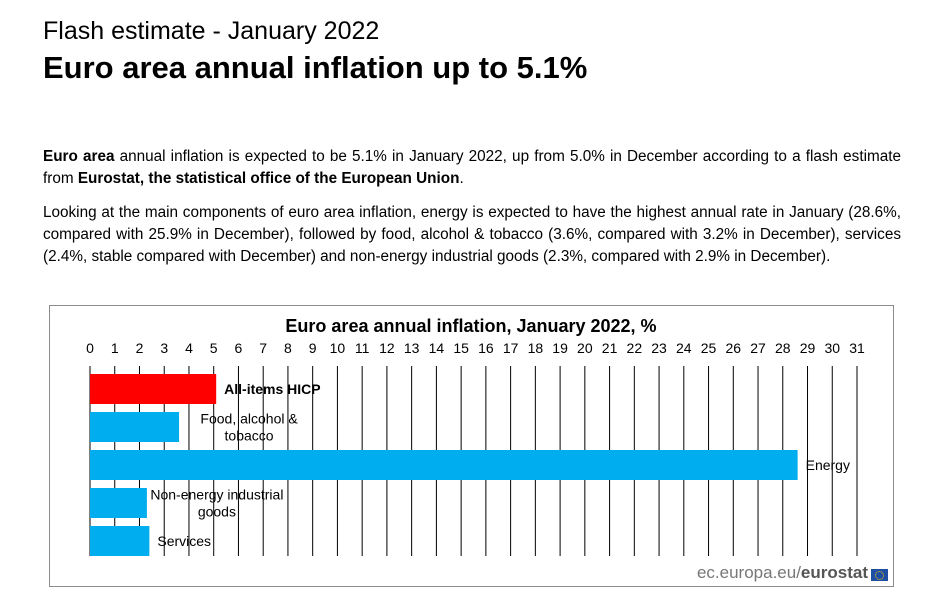 The image size is (933, 611). What do you see at coordinates (437, 348) in the screenshot?
I see `x-tick-label: 14` at bounding box center [437, 348].